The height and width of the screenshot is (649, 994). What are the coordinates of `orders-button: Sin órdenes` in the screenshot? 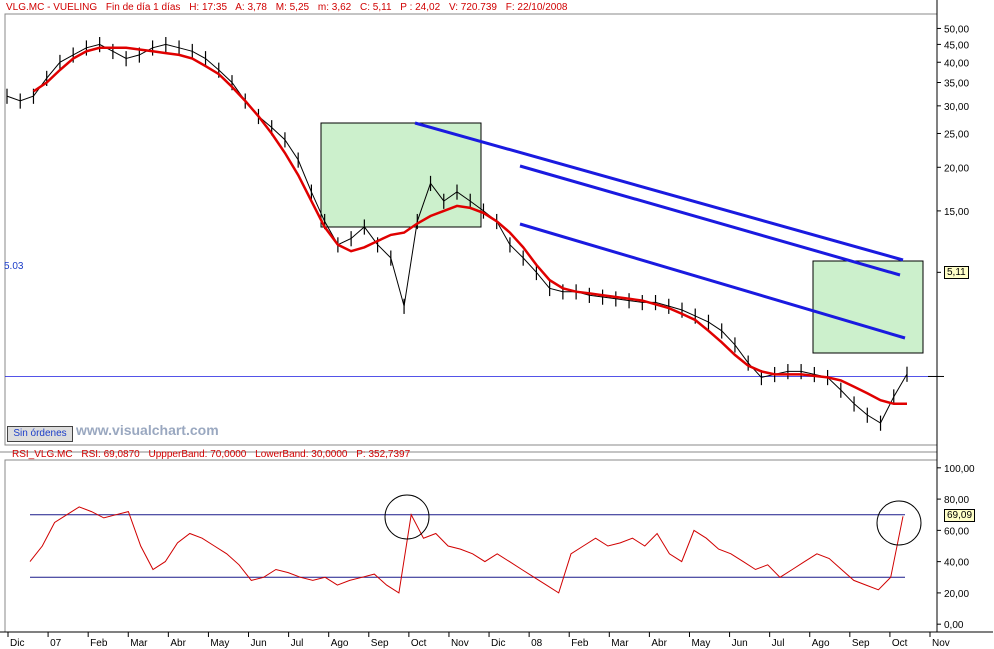 It's located at (40, 434).